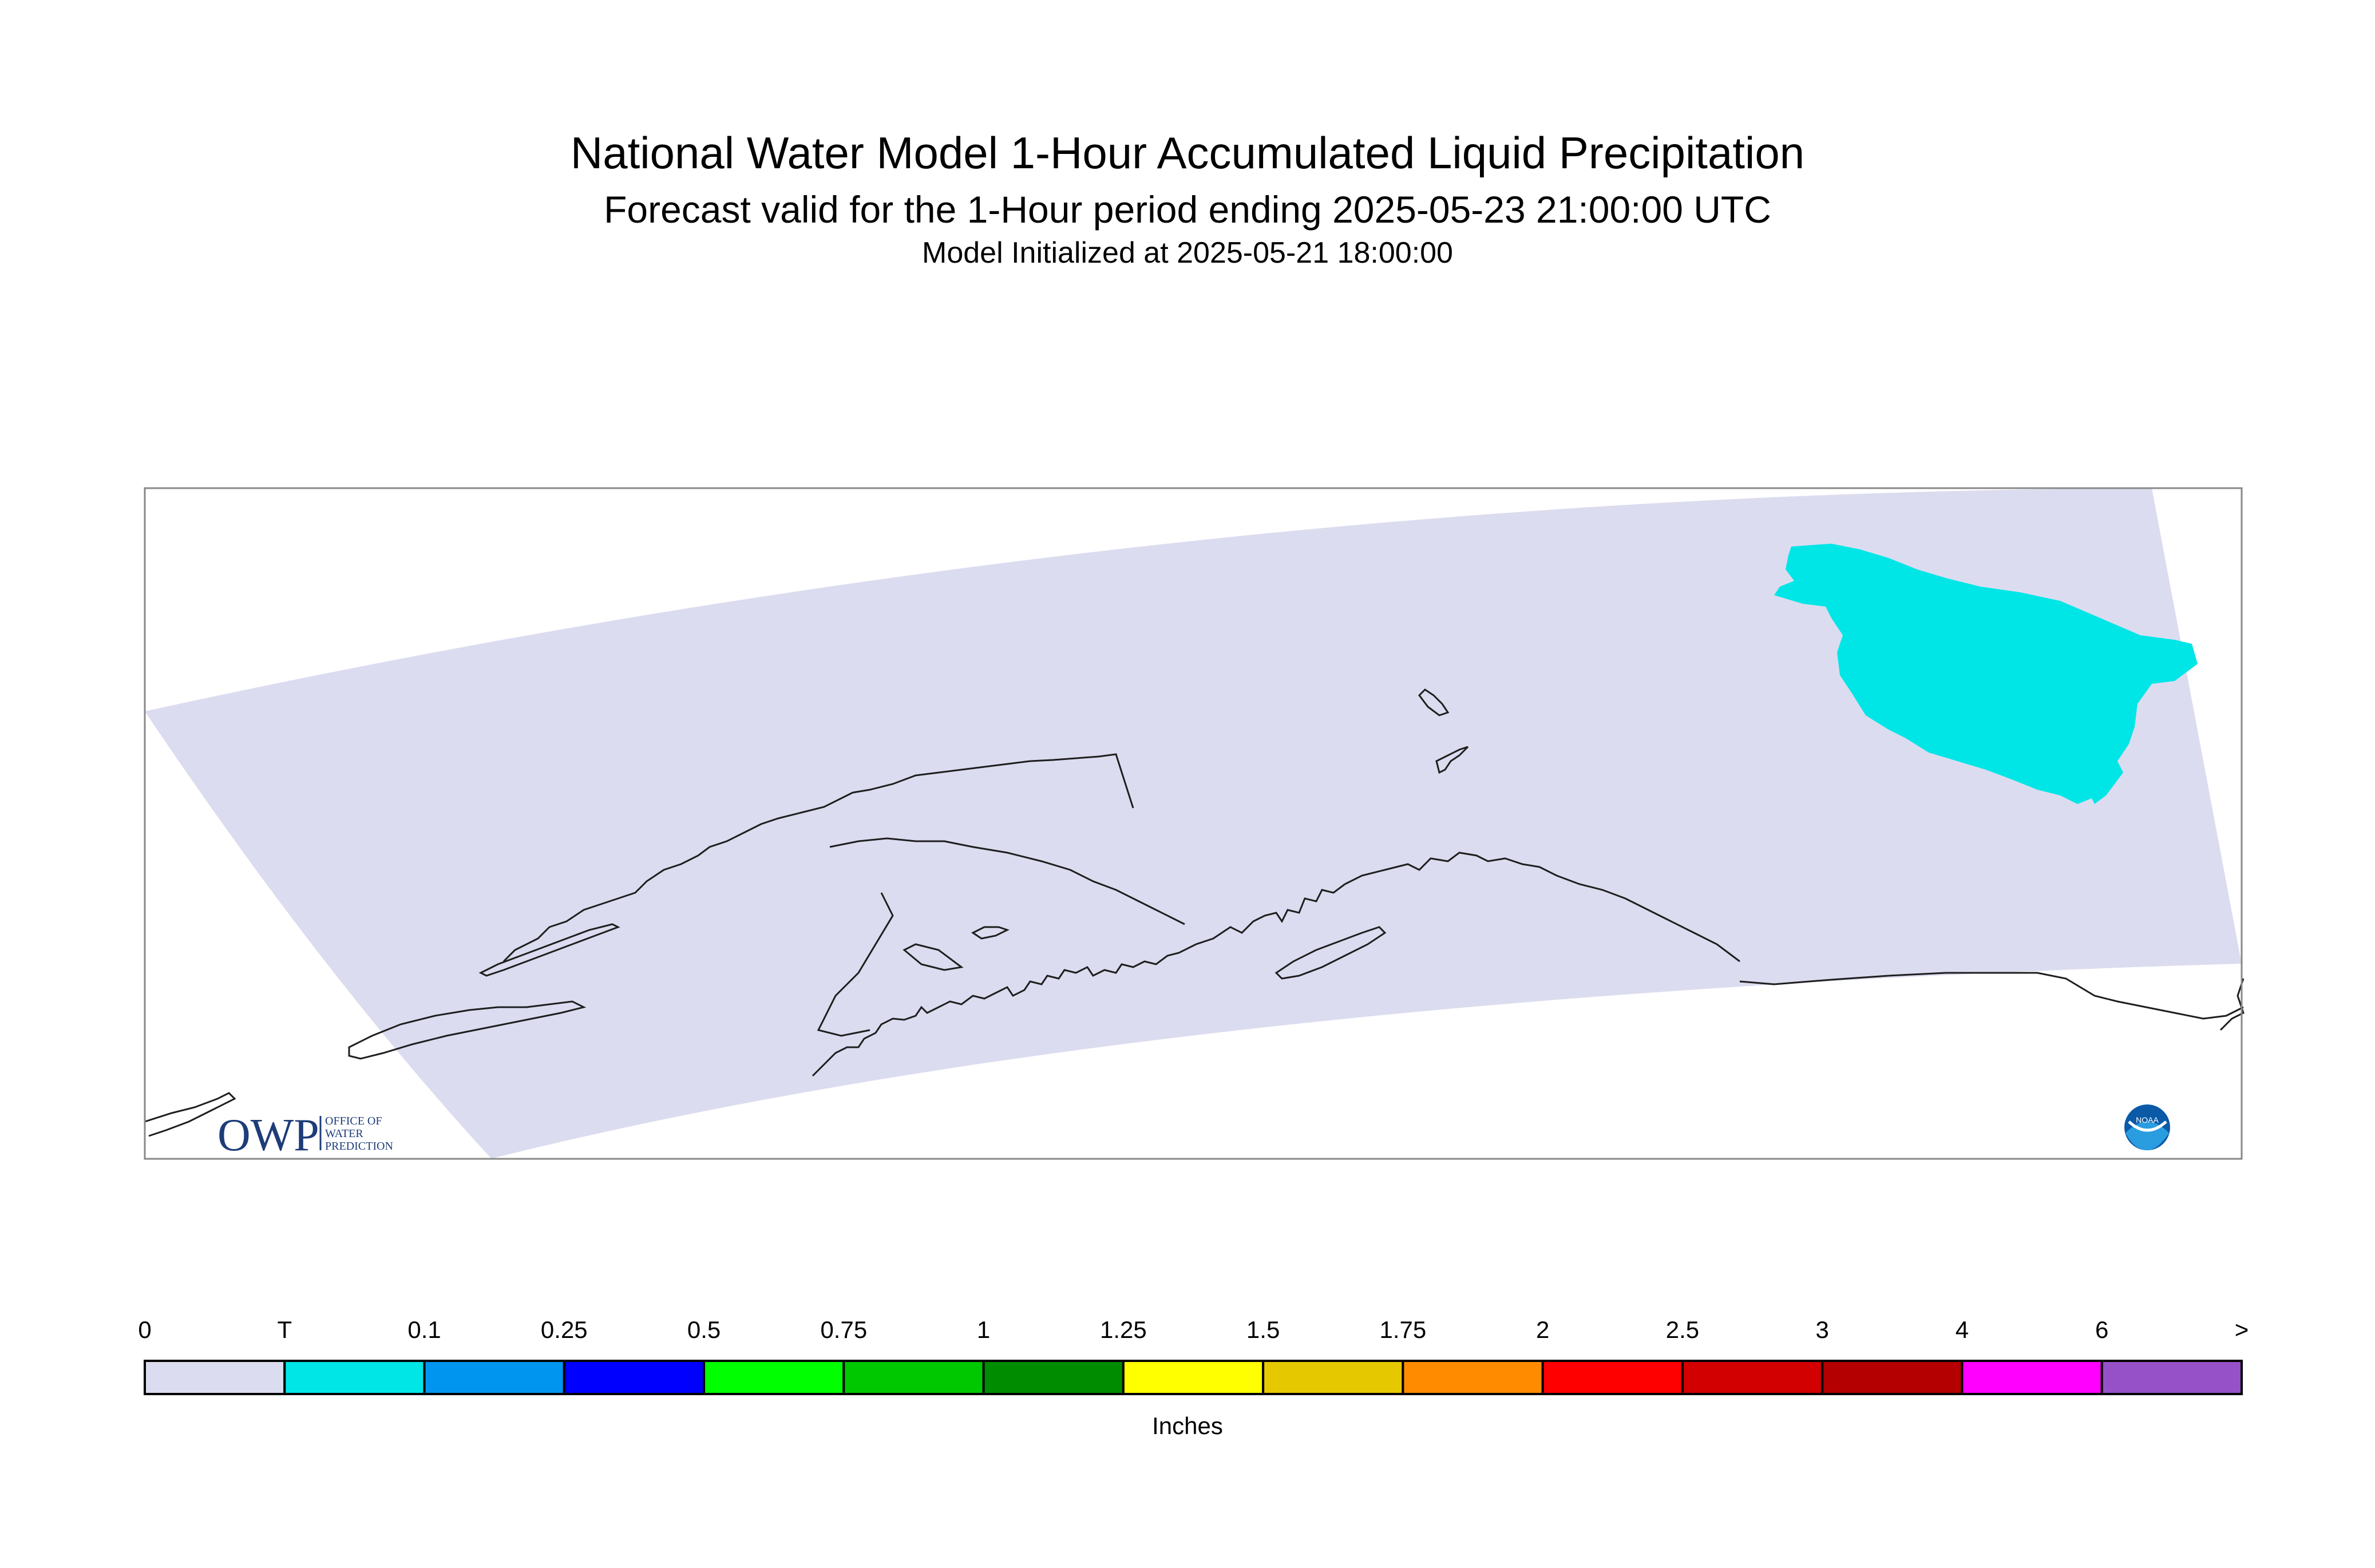 Image resolution: width=2375 pixels, height=1568 pixels. Describe the element at coordinates (424, 1329) in the screenshot. I see `legend-tick-label: 0.1` at that location.